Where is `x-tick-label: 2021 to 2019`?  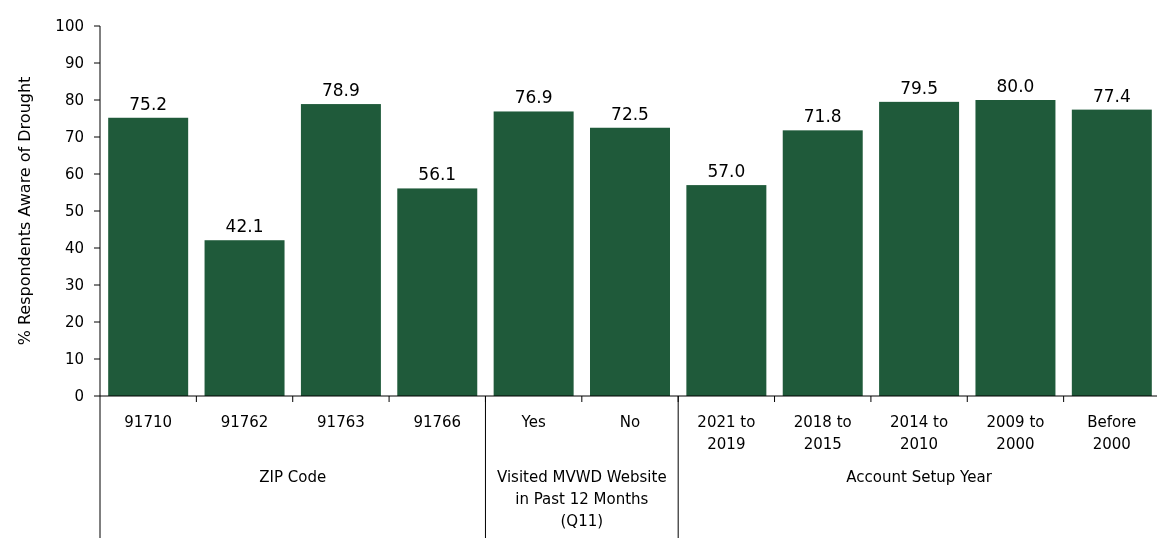
x-tick-label: 2021 to 2019 is located at coordinates (726, 433).